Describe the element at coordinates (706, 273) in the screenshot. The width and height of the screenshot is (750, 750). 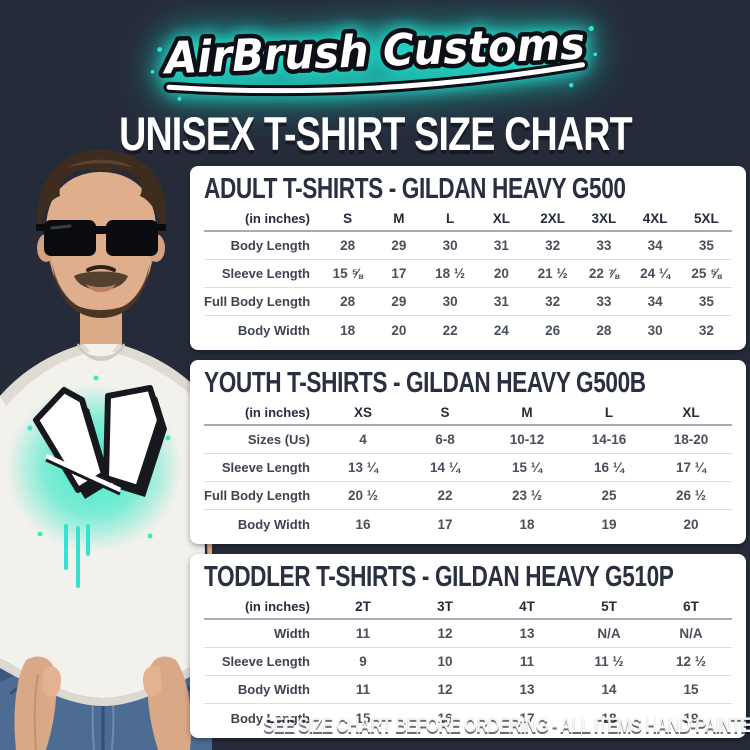
I see `measurement-value: 25 ⅝` at that location.